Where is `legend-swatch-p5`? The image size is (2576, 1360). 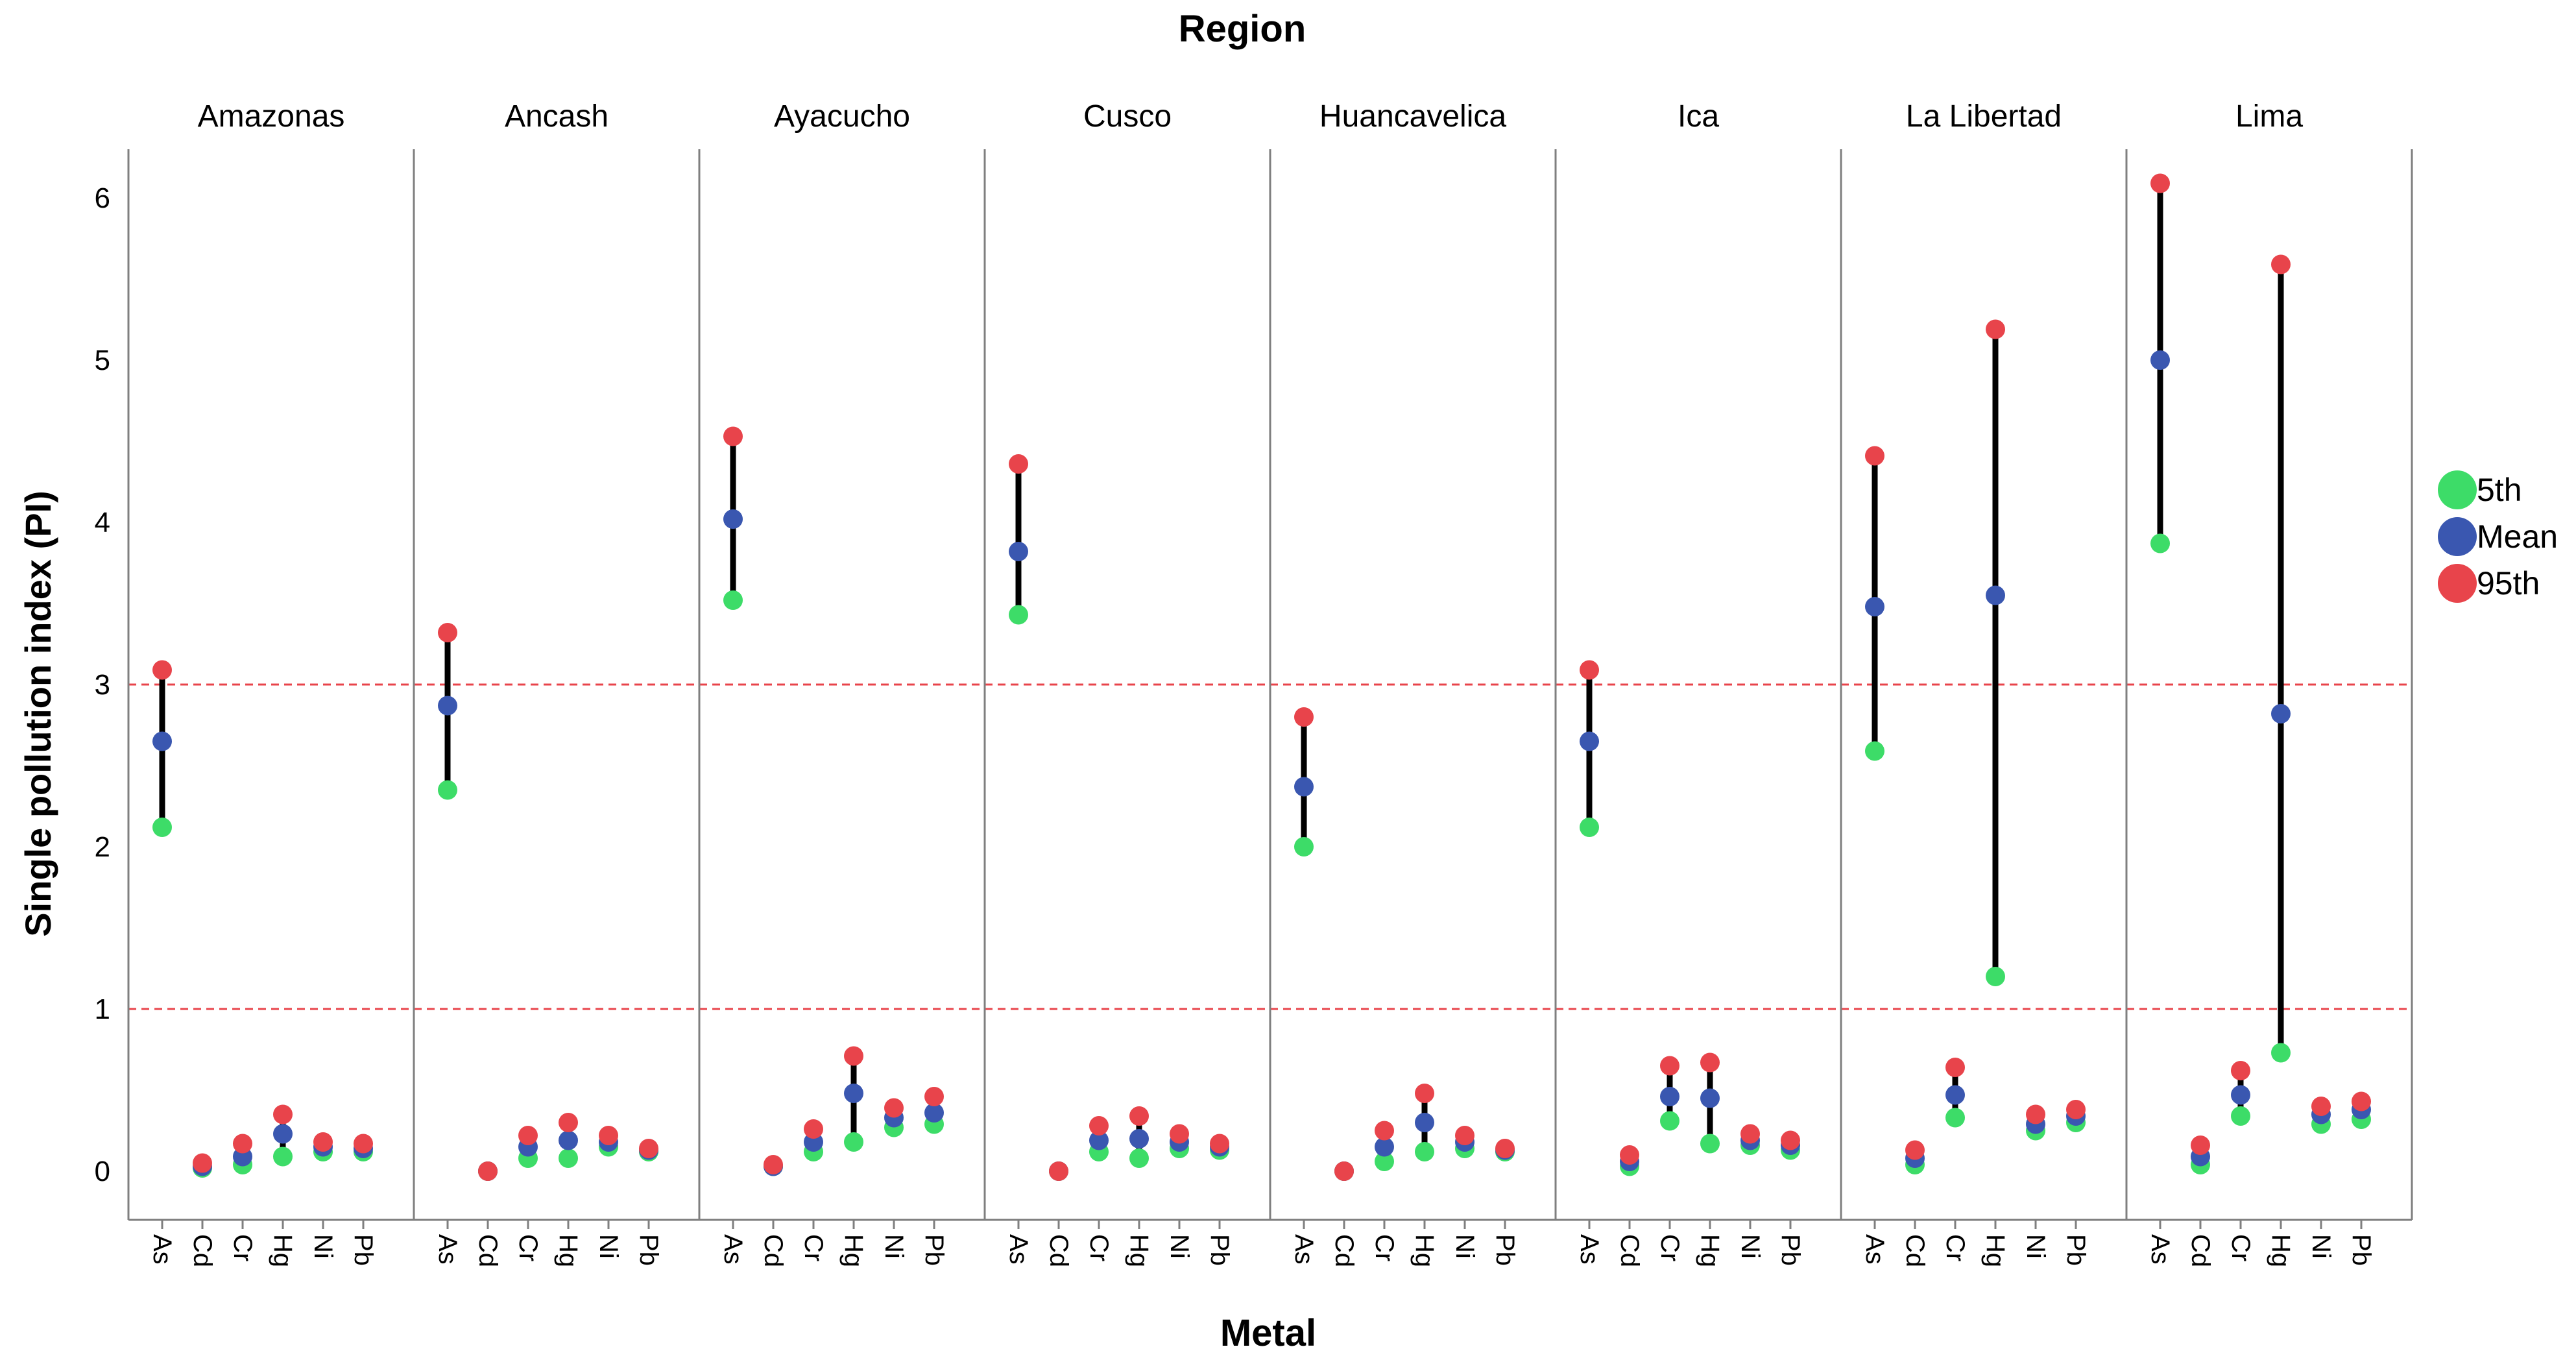
legend-swatch-p5 is located at coordinates (2457, 490).